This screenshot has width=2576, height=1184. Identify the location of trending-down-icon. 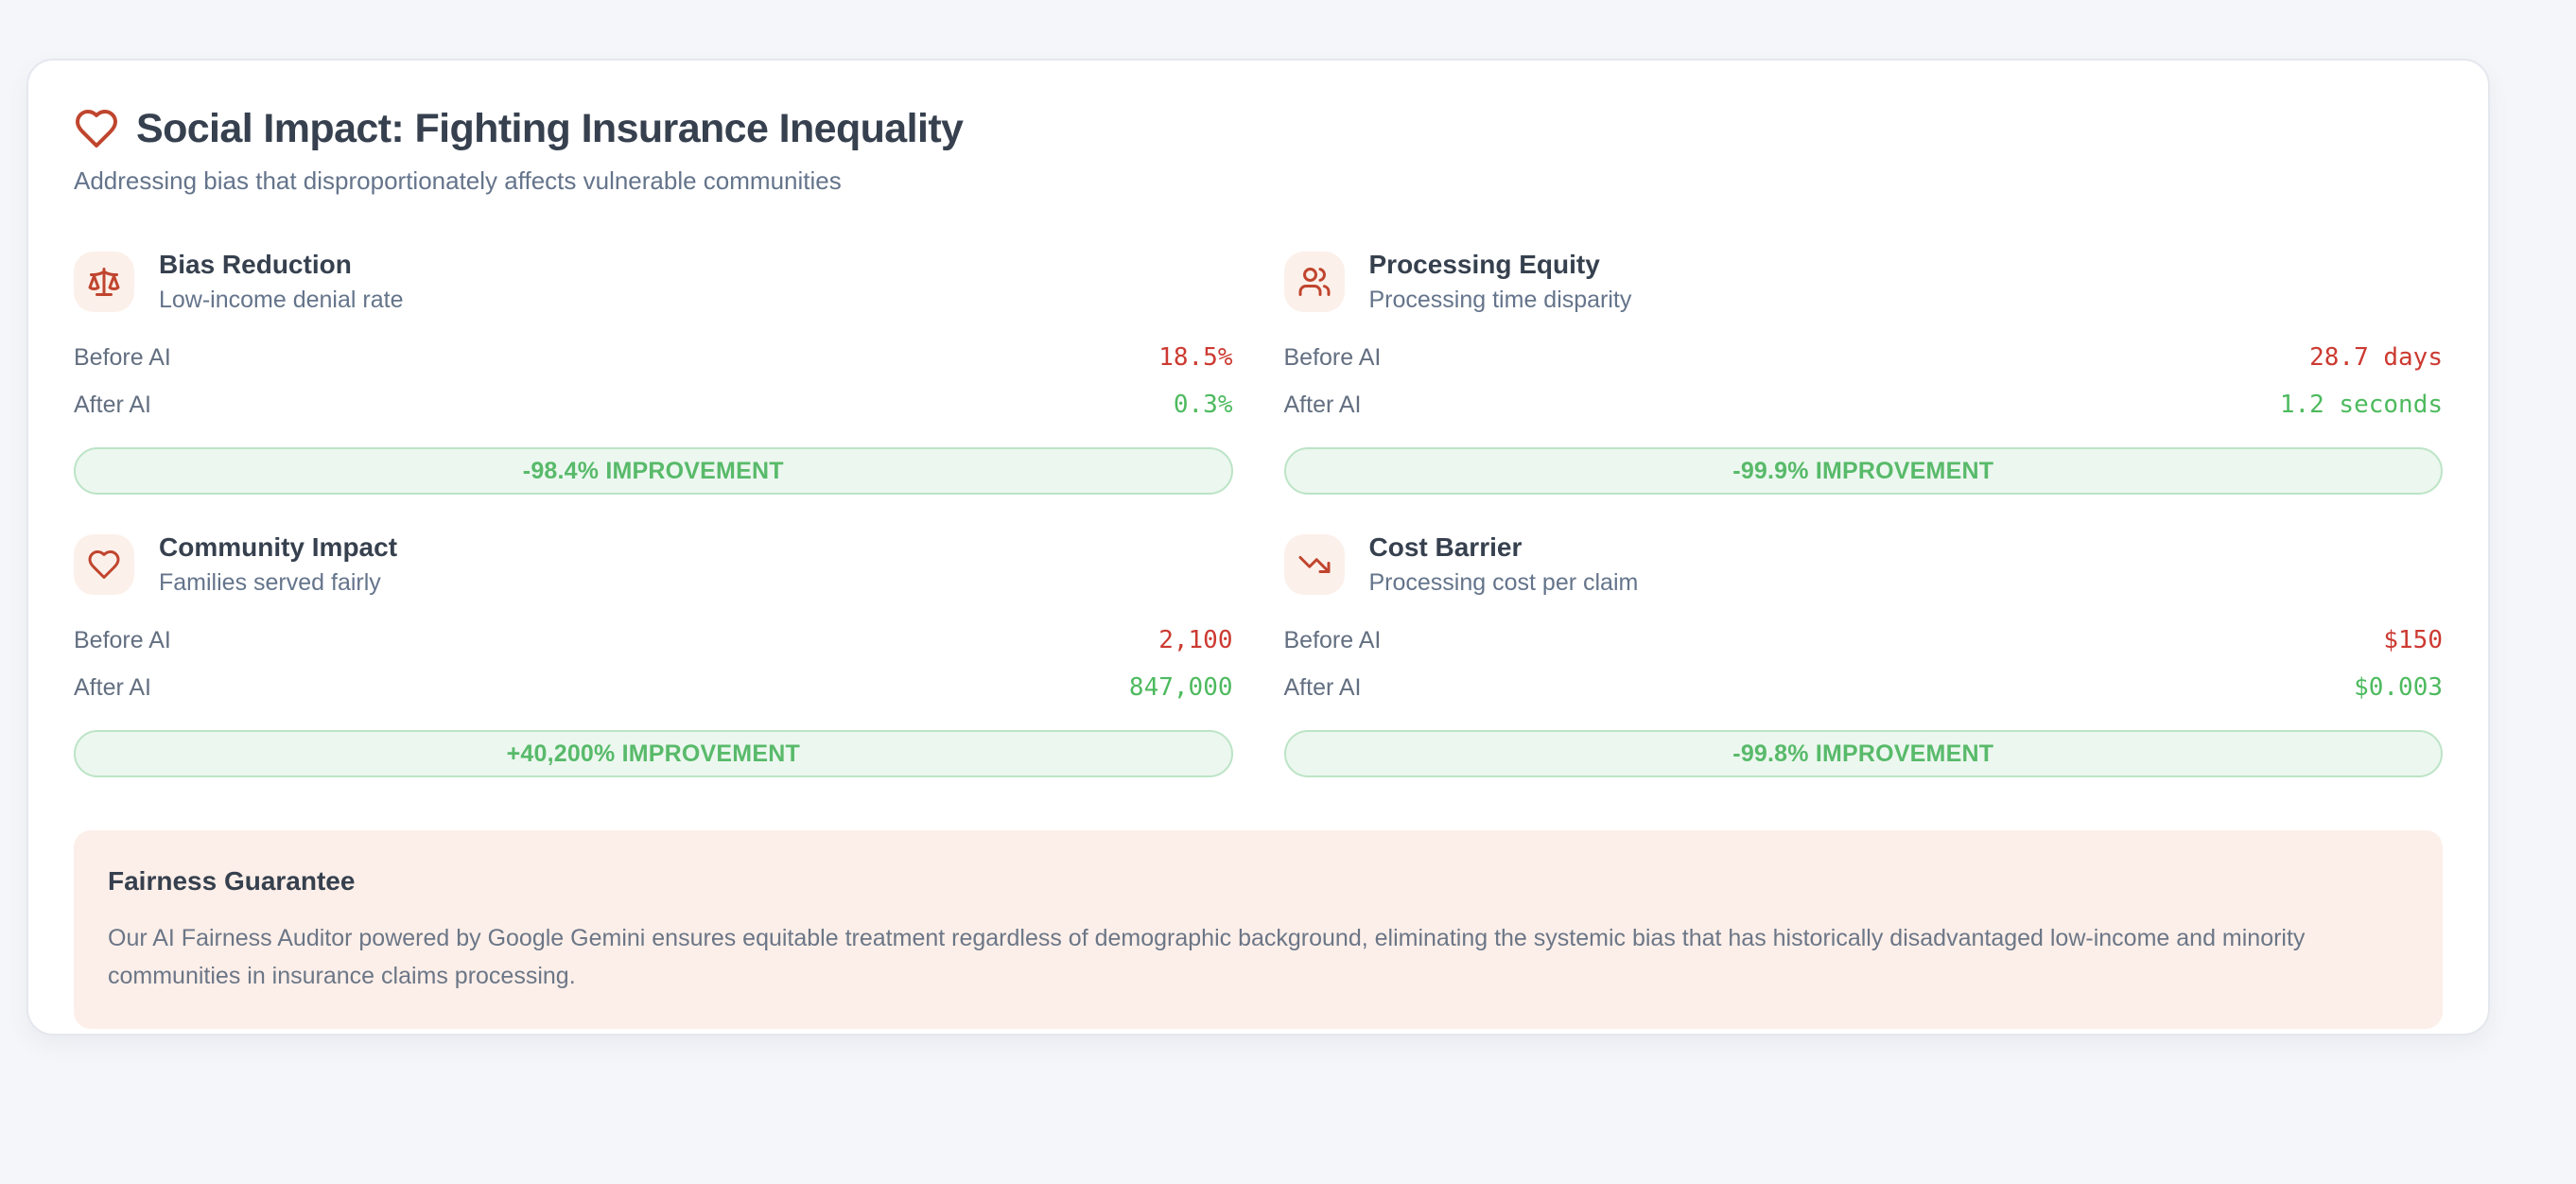
(1314, 564).